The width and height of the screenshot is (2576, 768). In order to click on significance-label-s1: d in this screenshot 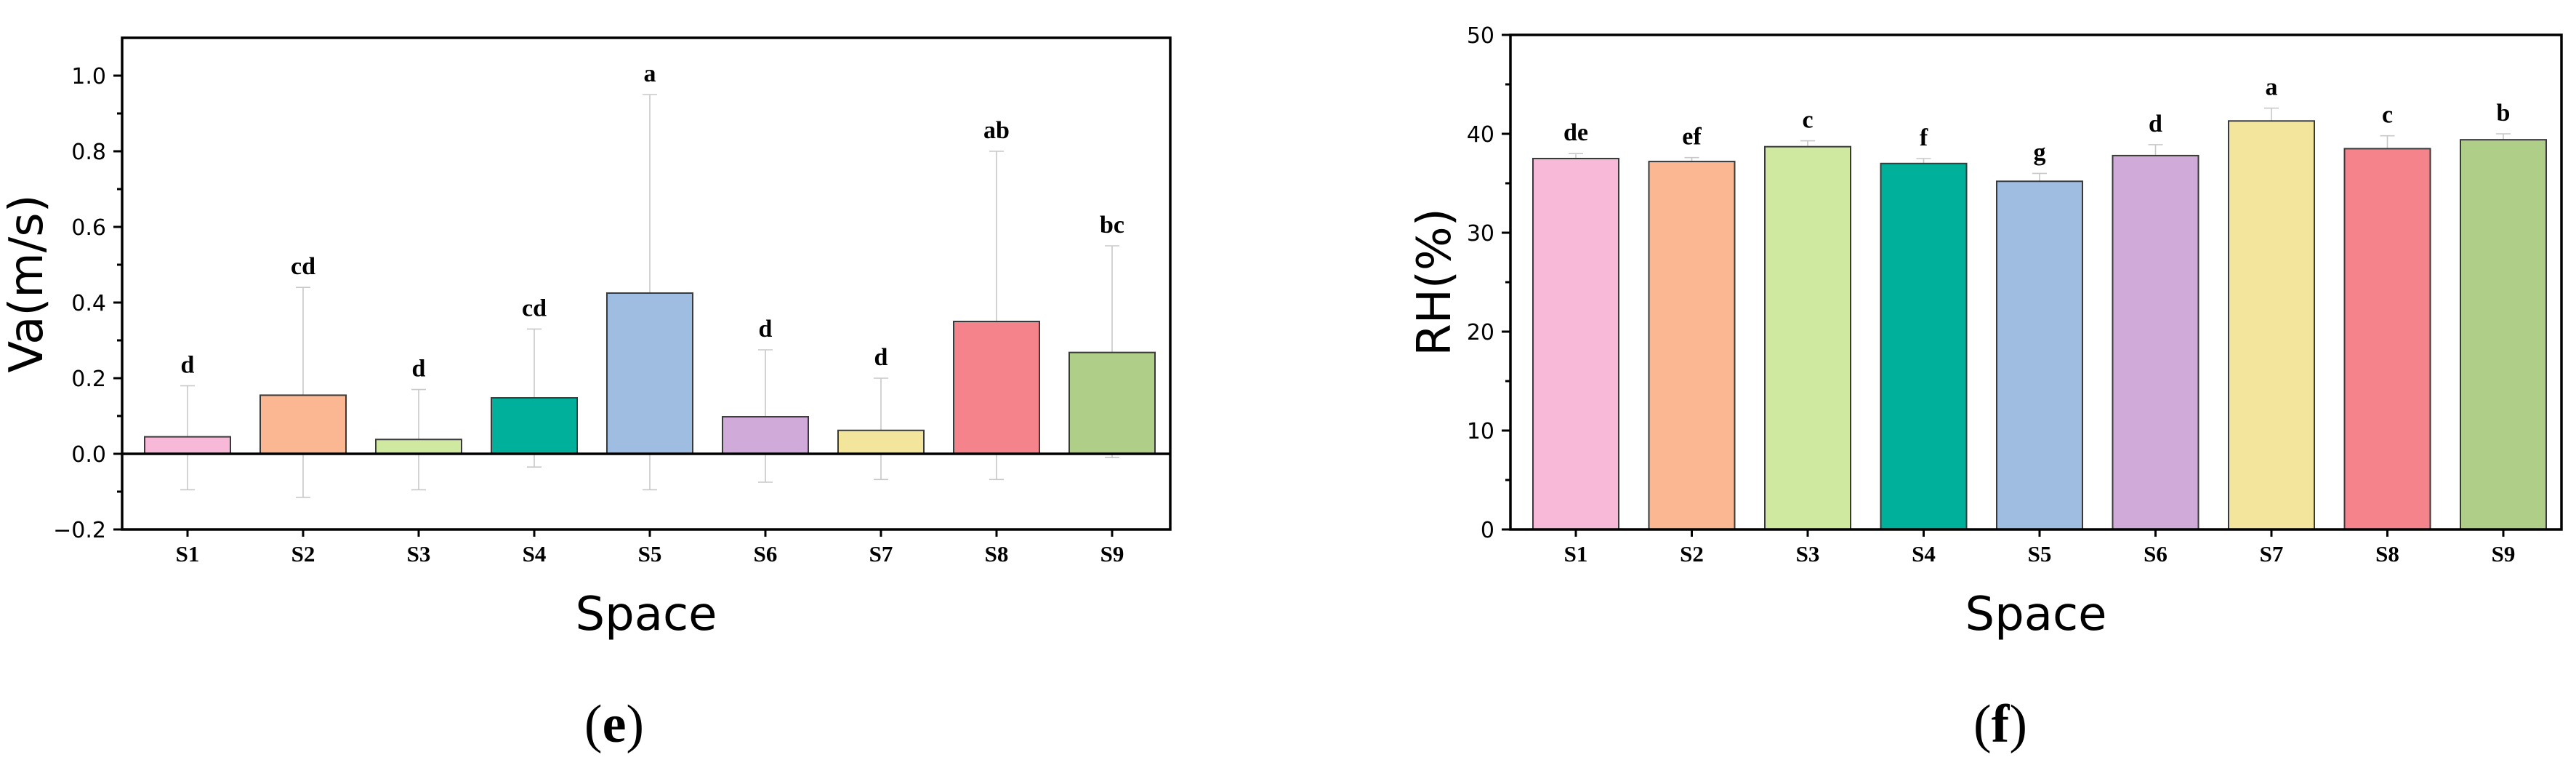, I will do `click(188, 364)`.